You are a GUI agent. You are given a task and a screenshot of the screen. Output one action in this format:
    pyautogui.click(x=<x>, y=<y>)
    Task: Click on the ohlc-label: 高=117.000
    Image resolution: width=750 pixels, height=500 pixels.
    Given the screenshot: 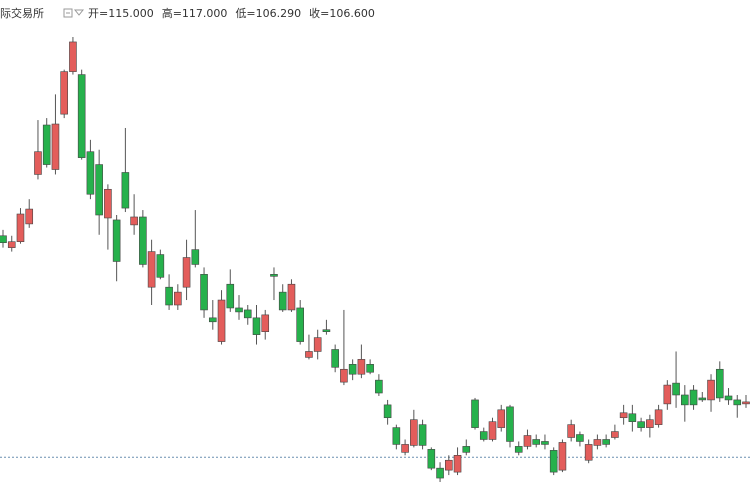 What is the action you would take?
    pyautogui.click(x=195, y=13)
    